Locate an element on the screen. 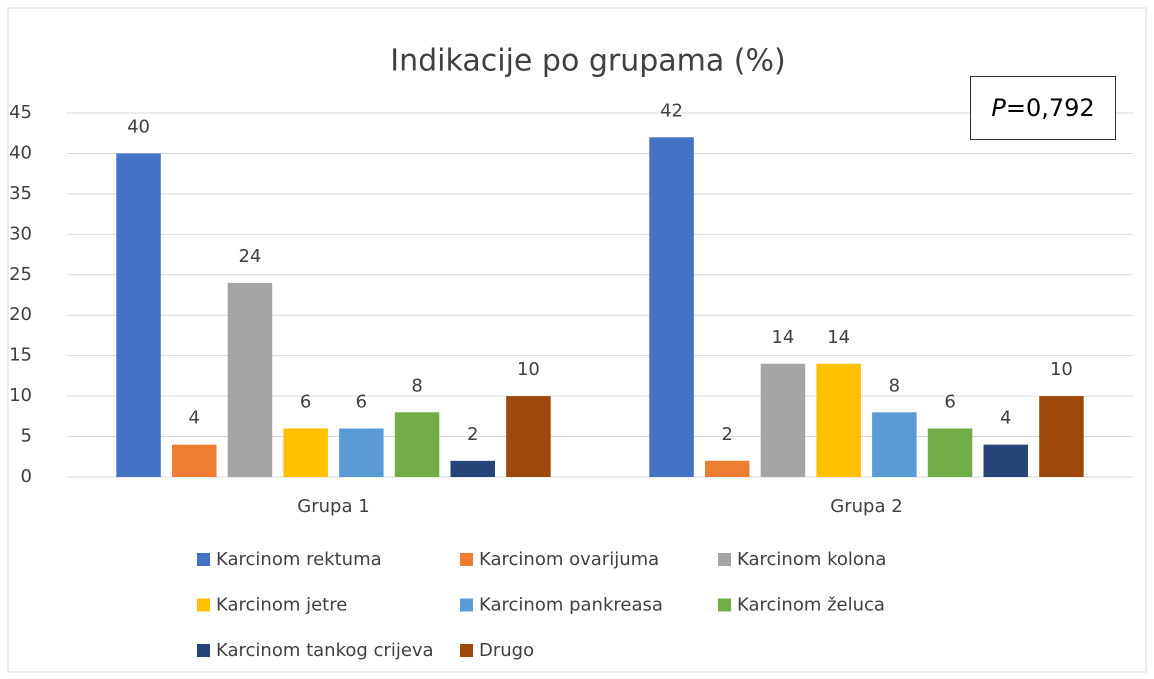  y-tick-label: 0 is located at coordinates (26, 476).